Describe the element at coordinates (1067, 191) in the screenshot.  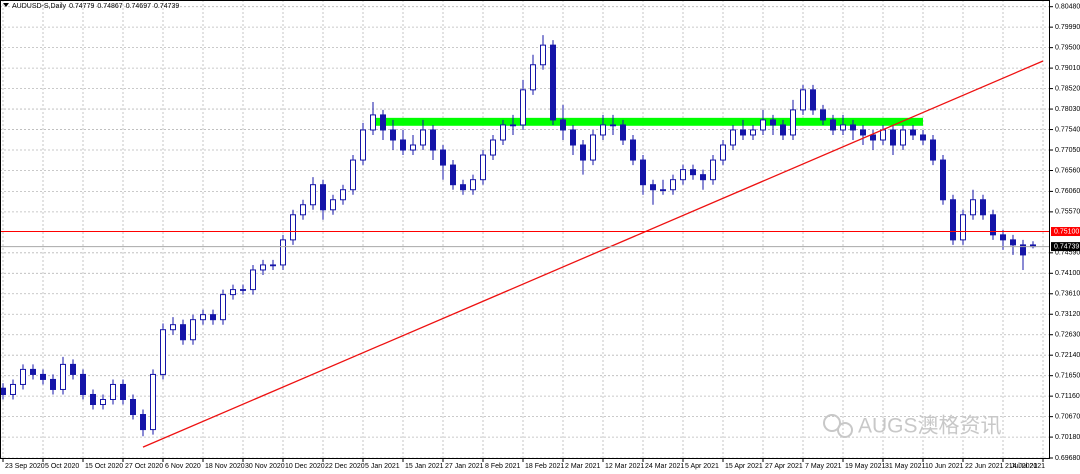
I see `y-tick-label: 0.76060` at that location.